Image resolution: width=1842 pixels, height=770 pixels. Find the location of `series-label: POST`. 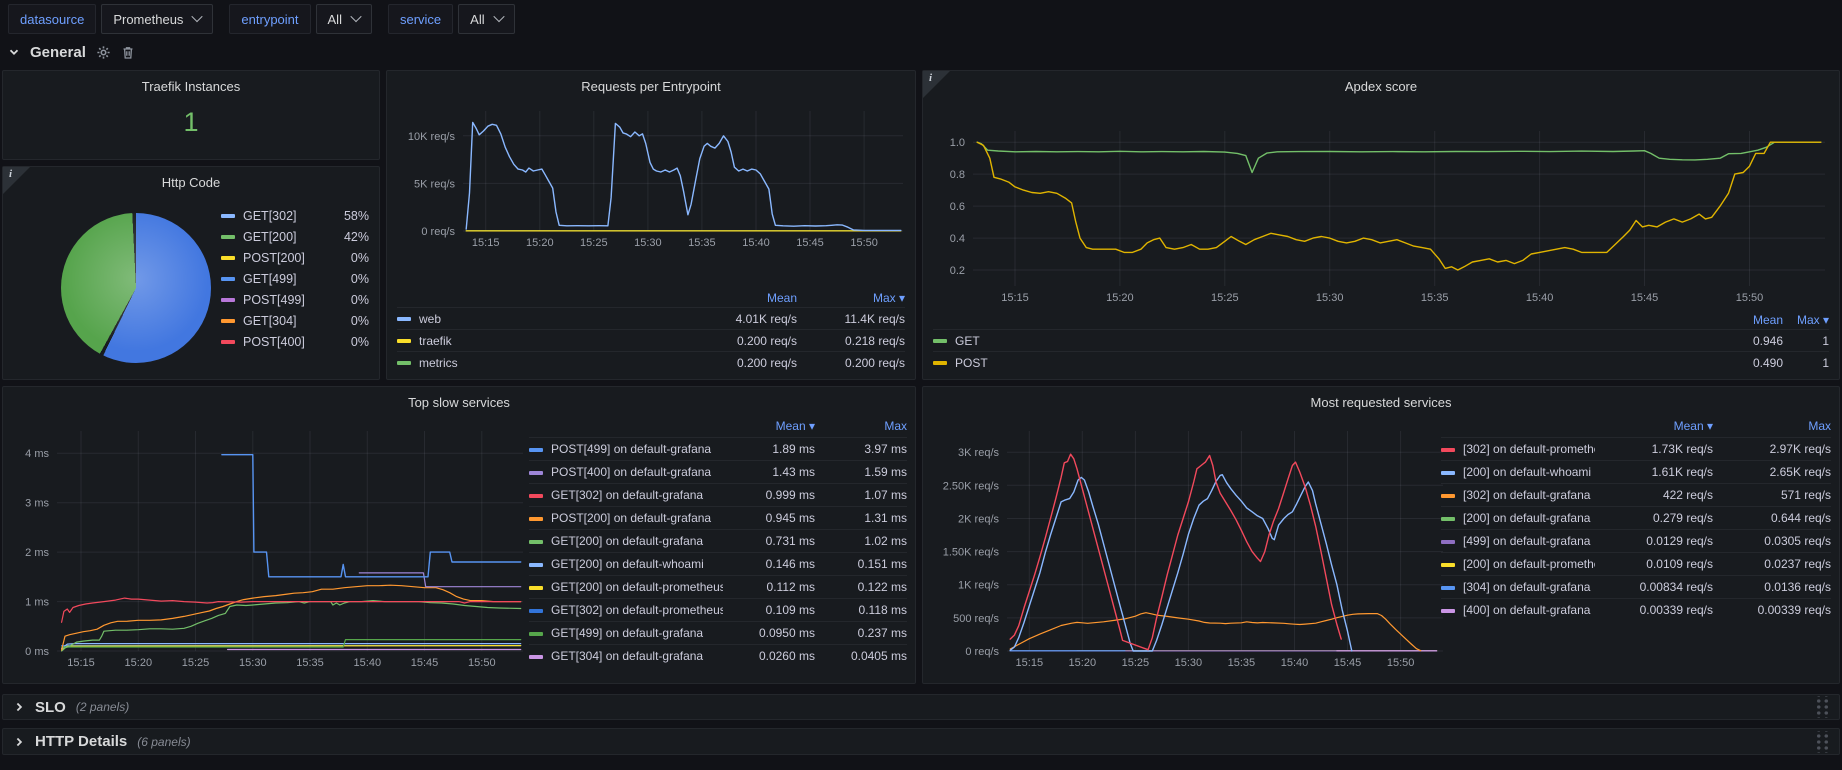

series-label: POST is located at coordinates (1322, 363).